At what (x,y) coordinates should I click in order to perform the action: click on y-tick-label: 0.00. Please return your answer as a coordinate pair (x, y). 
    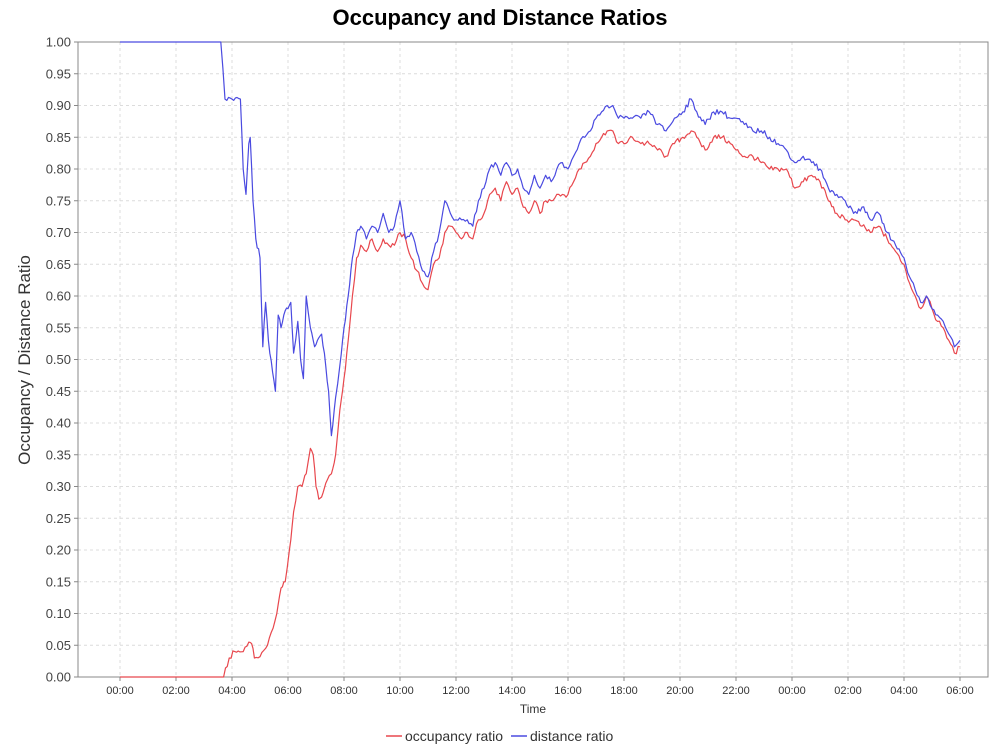
    Looking at the image, I should click on (58, 677).